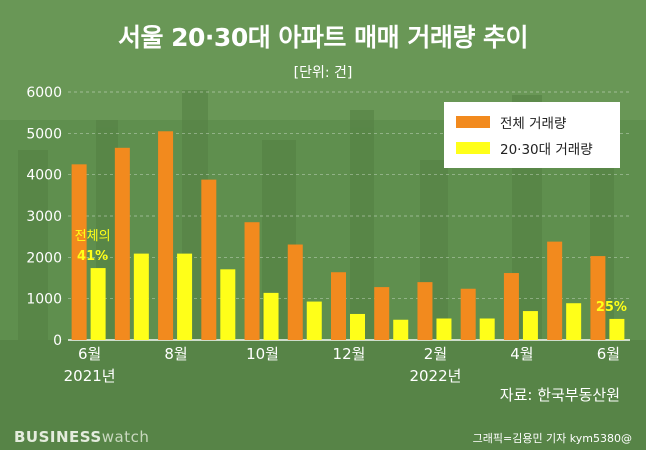 Image resolution: width=646 pixels, height=450 pixels. I want to click on x-tick-label: 2월, so click(435, 354).